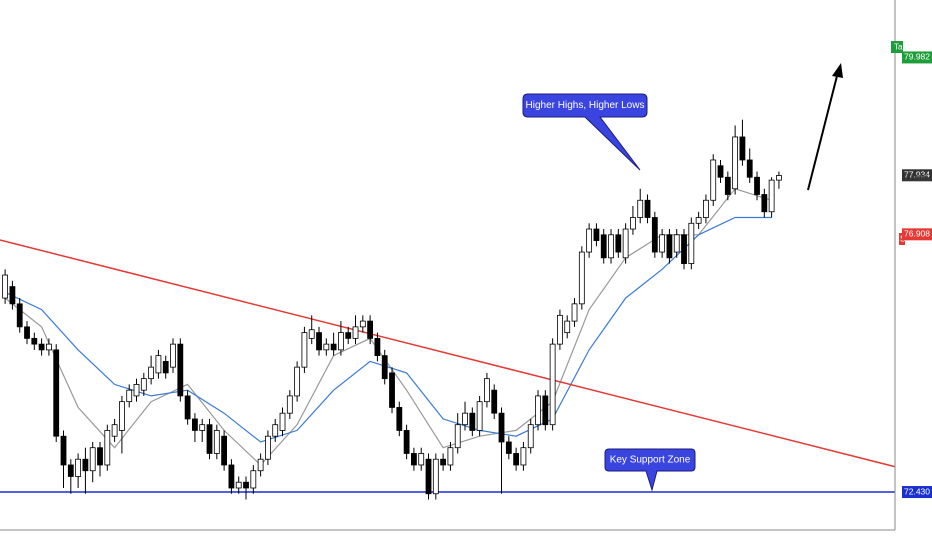 The image size is (932, 550). Describe the element at coordinates (650, 460) in the screenshot. I see `callout-text: Key Support Zone` at that location.